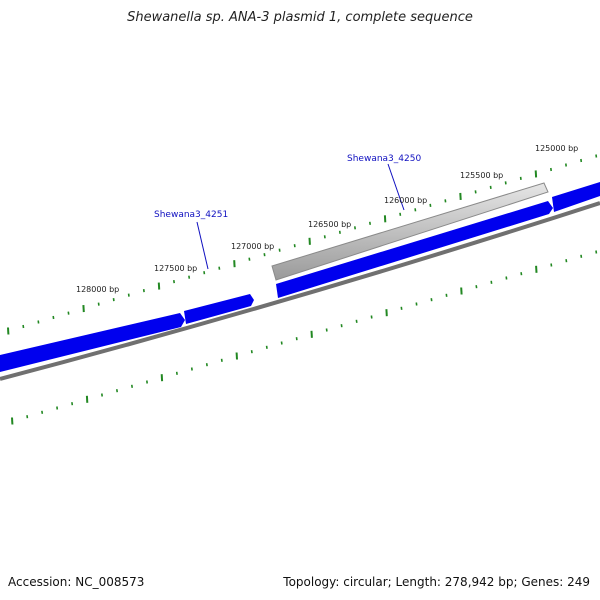 Image resolution: width=600 pixels, height=600 pixels. What do you see at coordinates (329, 224) in the screenshot?
I see `tick-label: 126500 bp` at bounding box center [329, 224].